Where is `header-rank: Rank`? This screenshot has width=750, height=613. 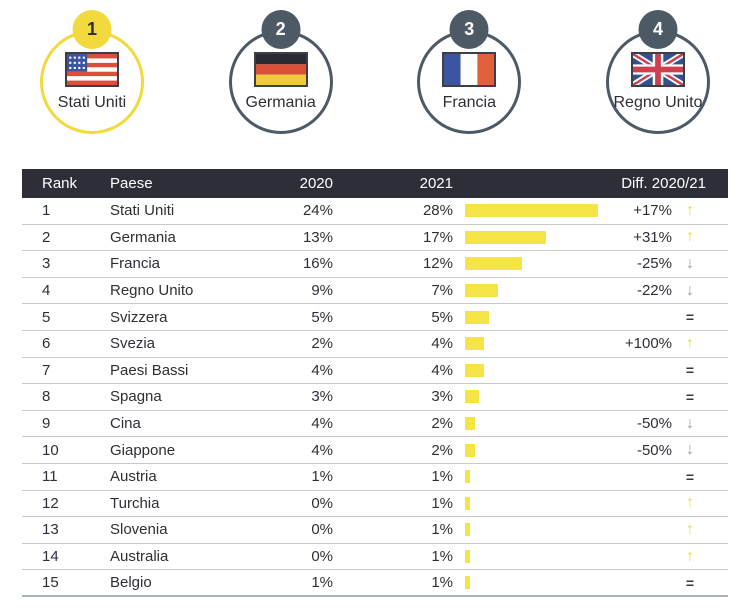
header-rank: Rank is located at coordinates (60, 183).